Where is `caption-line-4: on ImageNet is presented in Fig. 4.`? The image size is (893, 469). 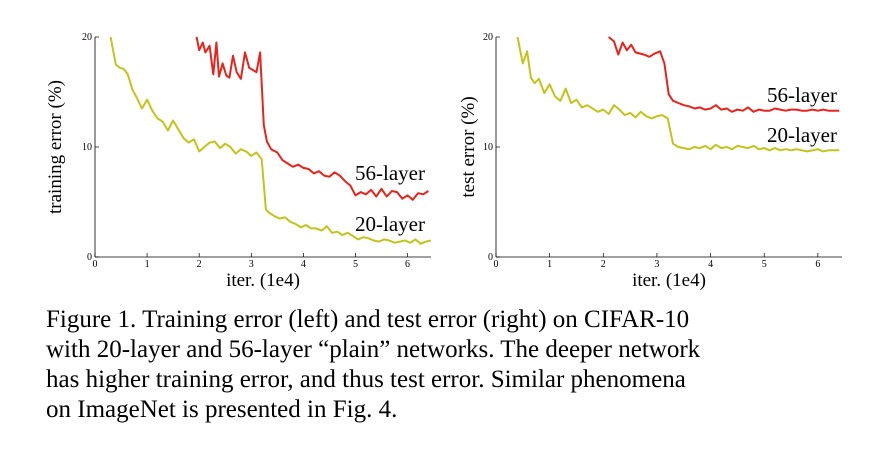
caption-line-4: on ImageNet is presented in Fig. 4. is located at coordinates (222, 409).